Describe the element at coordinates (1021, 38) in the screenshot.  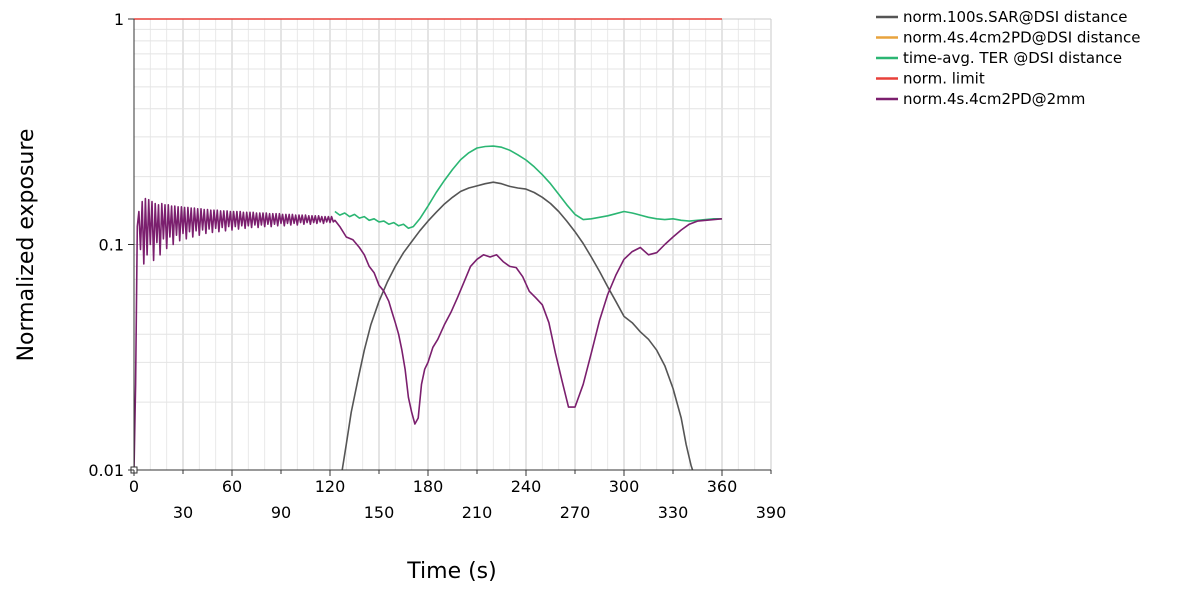
I see `legend-label: norm.4s.4cm2PD@DSI distance` at that location.